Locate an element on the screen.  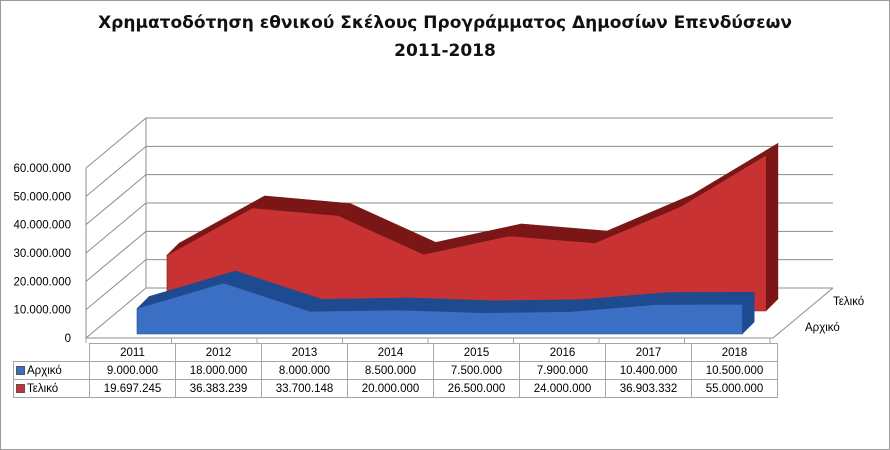
data-label: 8.500.000 is located at coordinates (390, 370).